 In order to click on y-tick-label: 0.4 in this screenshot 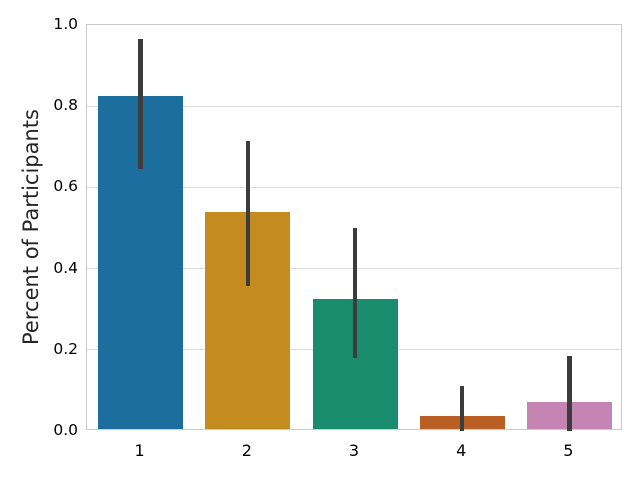, I will do `click(65, 267)`.